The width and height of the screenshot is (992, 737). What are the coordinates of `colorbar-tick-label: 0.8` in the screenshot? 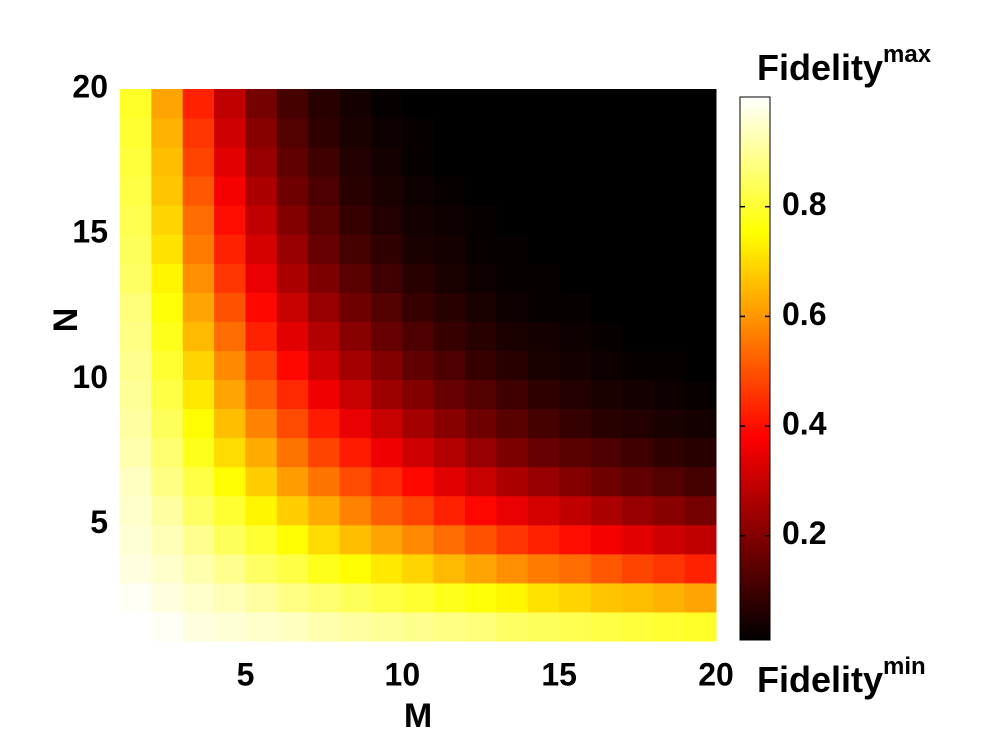 It's located at (804, 204).